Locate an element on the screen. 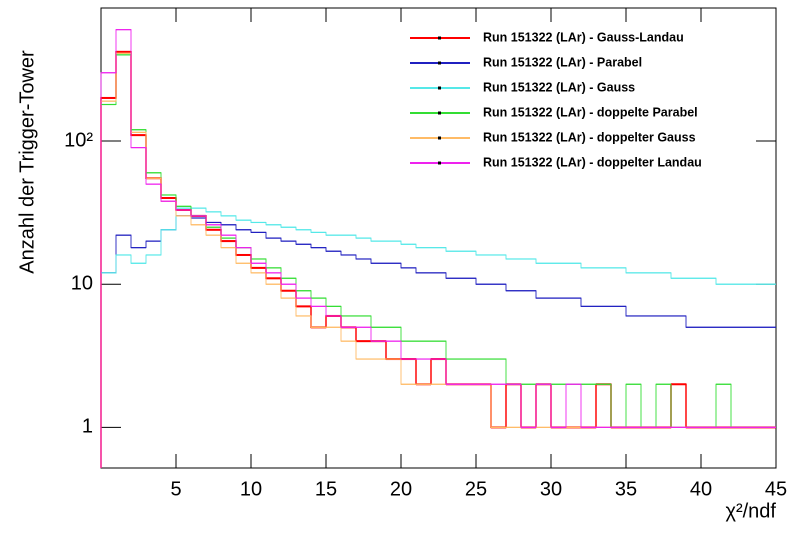 This screenshot has width=792, height=534. legend-label: Run 151322 (LAr) - doppelte Parabel is located at coordinates (590, 112).